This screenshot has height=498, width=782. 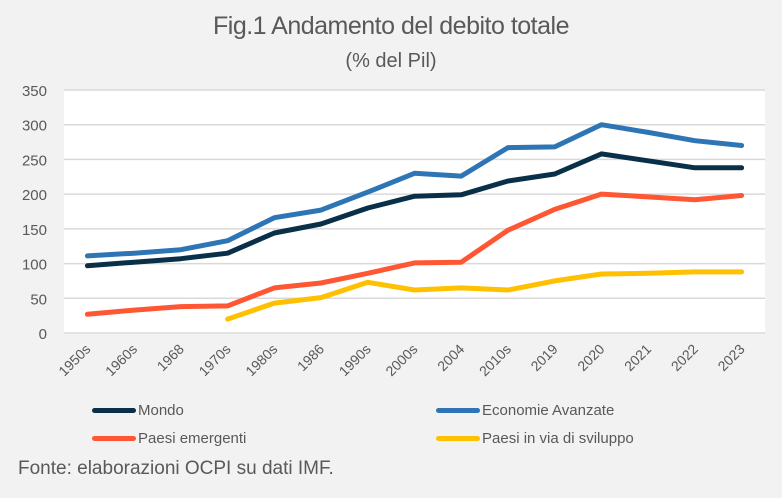 I want to click on y-tick-label: 300, so click(x=34, y=126).